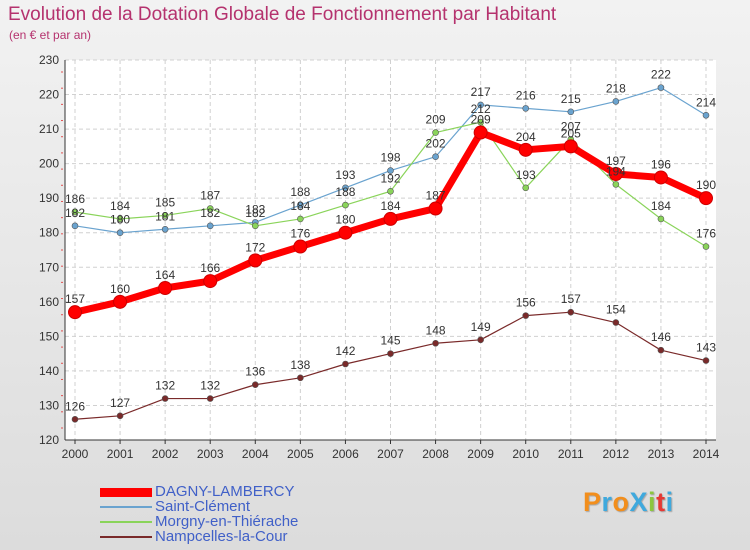 The height and width of the screenshot is (550, 750). Describe the element at coordinates (255, 454) in the screenshot. I see `x-tick-label: 2004` at that location.